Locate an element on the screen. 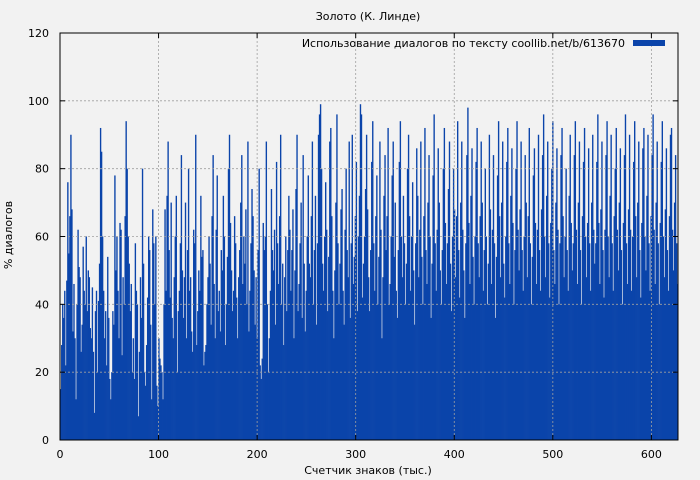 This screenshot has width=700, height=480. y-tick-label: 100 is located at coordinates (38, 101).